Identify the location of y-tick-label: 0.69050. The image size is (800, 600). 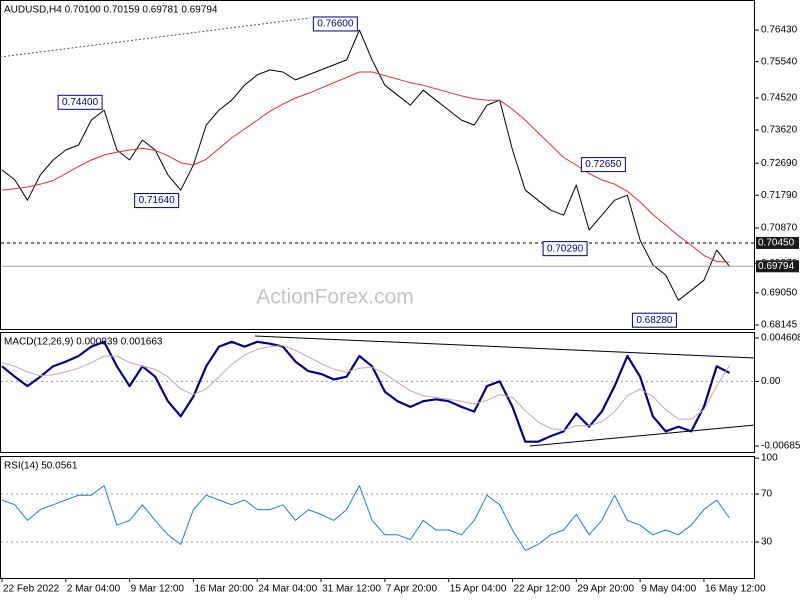
(779, 292).